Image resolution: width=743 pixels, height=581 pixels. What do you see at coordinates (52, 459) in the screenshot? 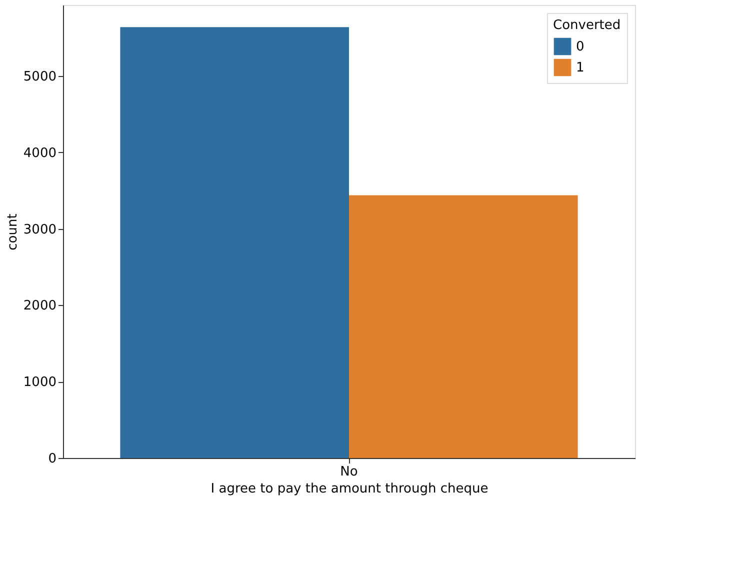
I see `y-tick-label: 0` at bounding box center [52, 459].